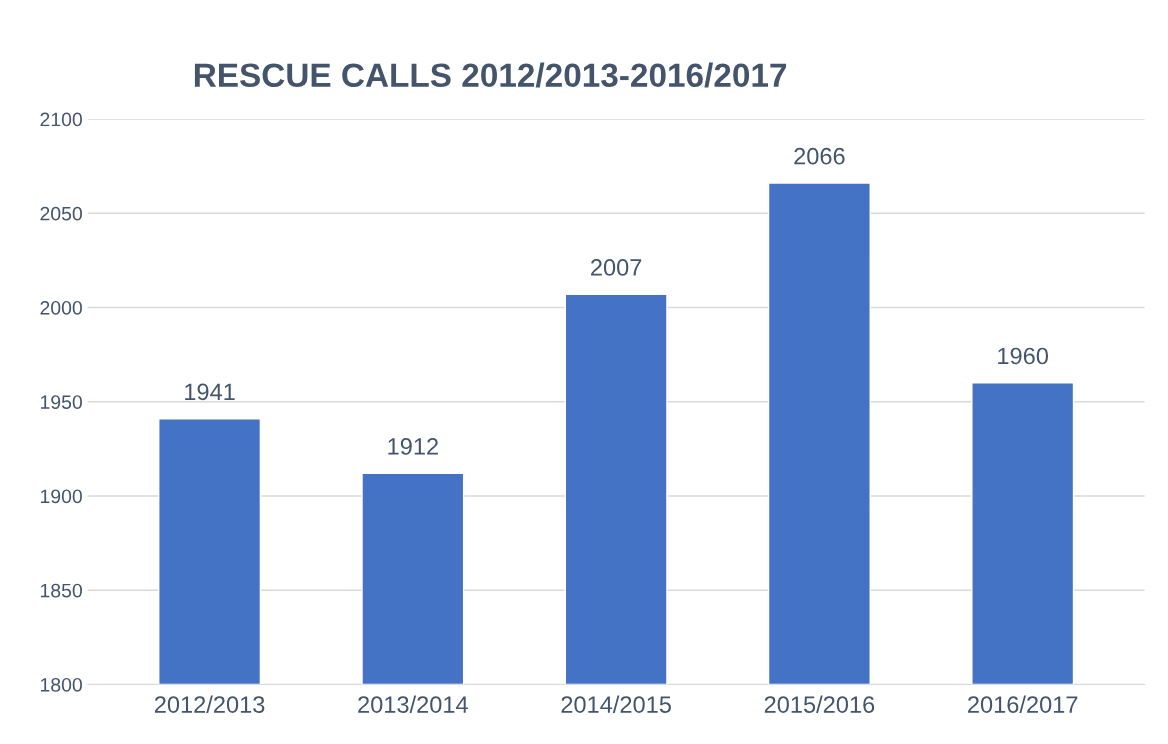 The image size is (1168, 744). What do you see at coordinates (413, 704) in the screenshot?
I see `x-tick-label: 2013/2014` at bounding box center [413, 704].